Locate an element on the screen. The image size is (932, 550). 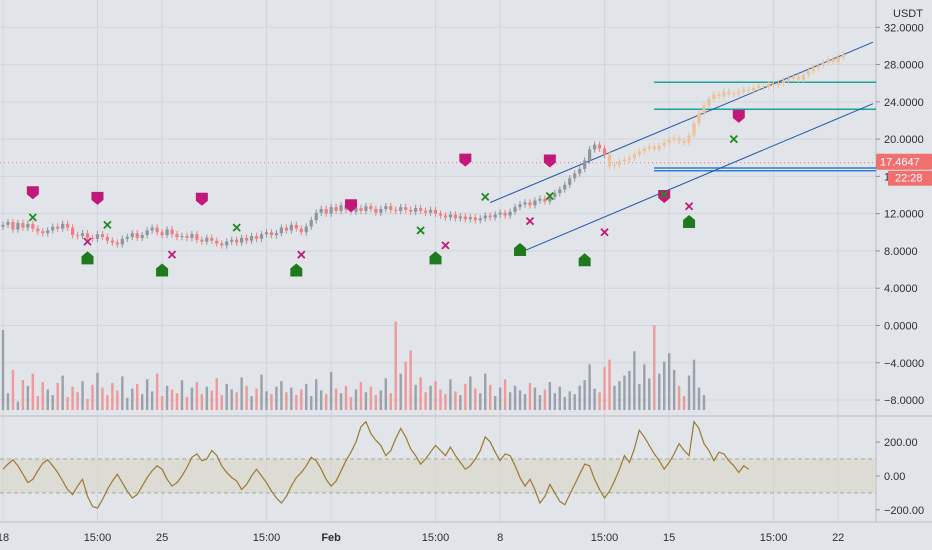
countdown-tag-bg is located at coordinates (910, 178).